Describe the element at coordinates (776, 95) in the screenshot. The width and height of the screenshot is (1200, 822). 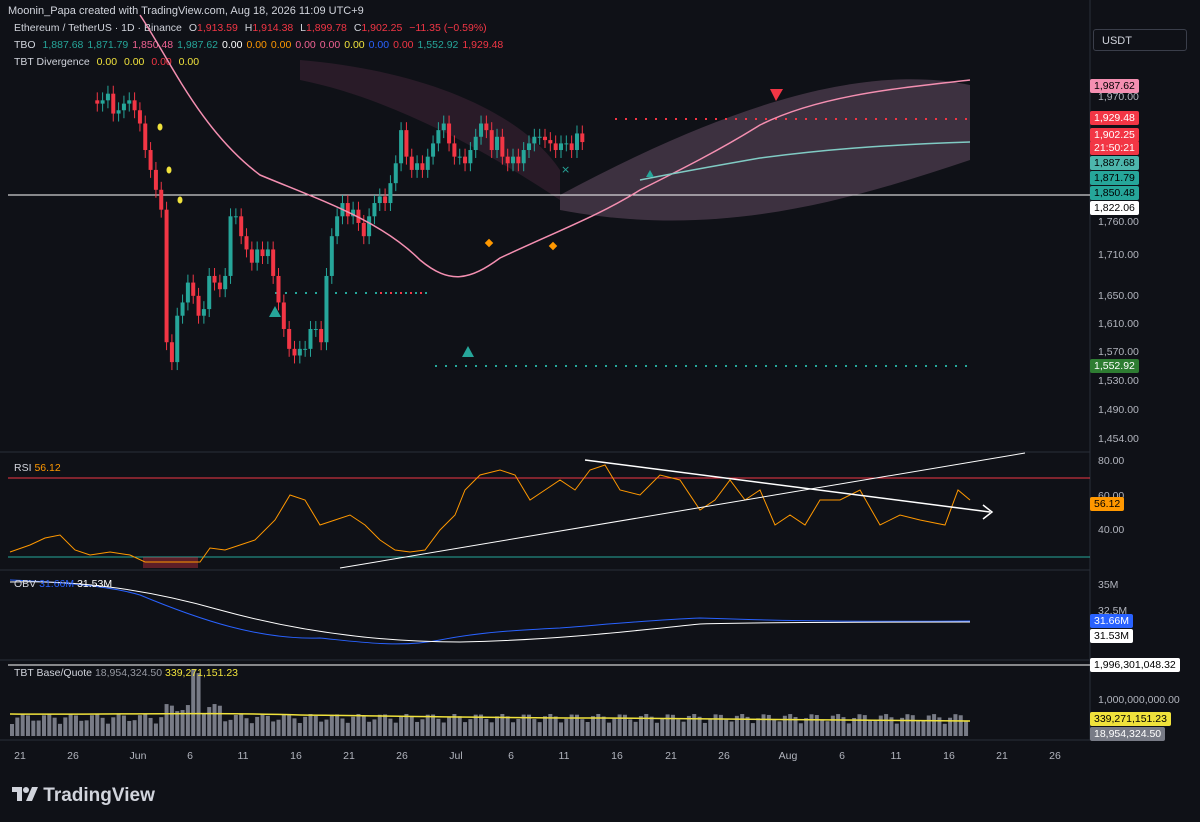
I see `sell-triangle` at that location.